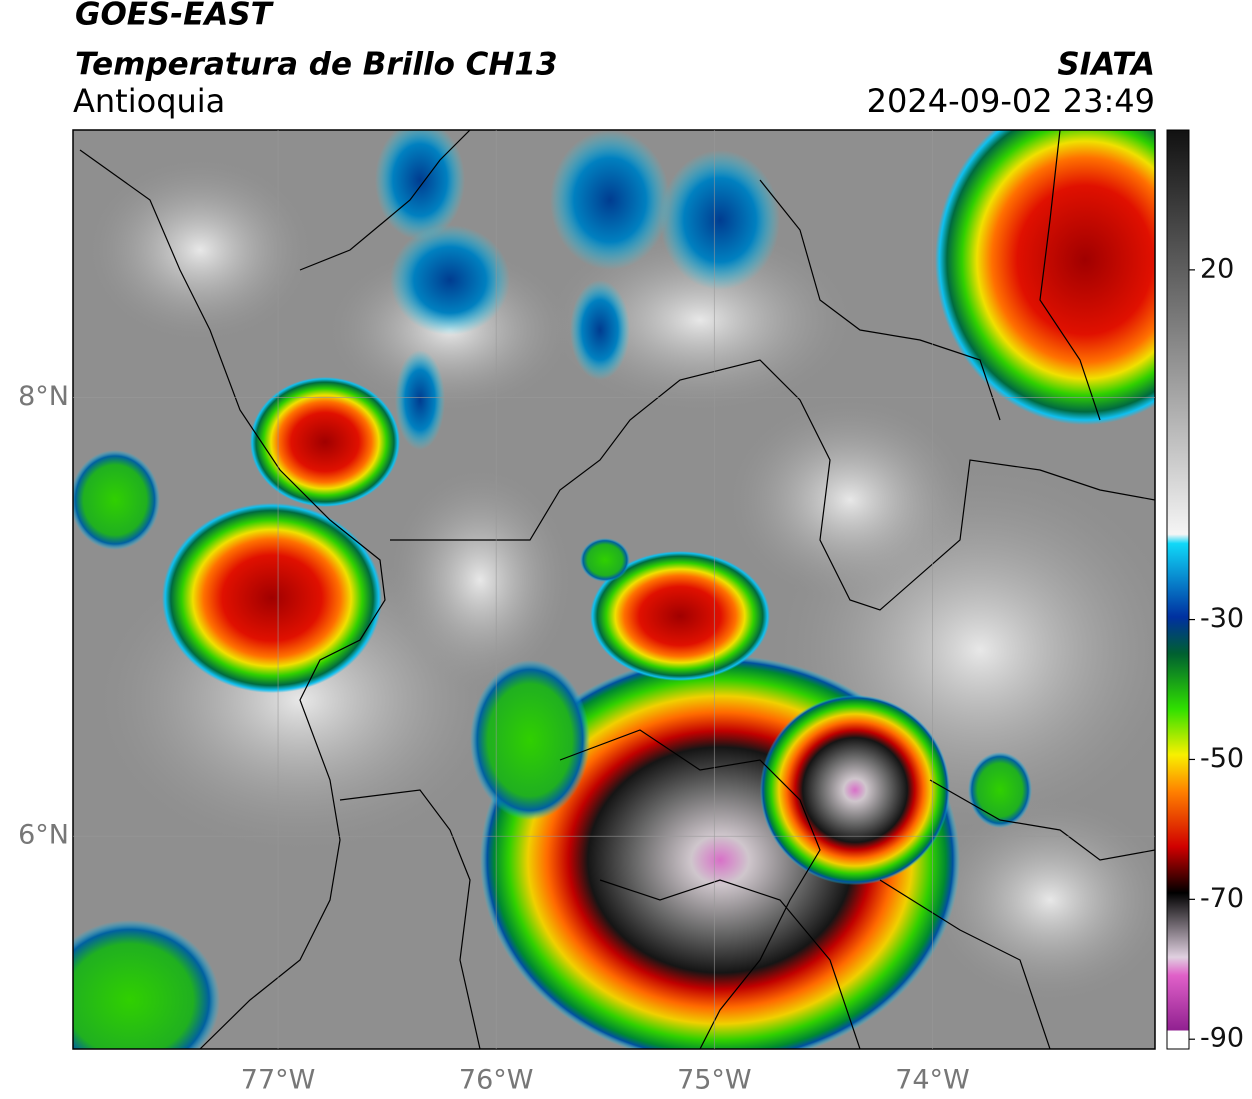 This screenshot has width=1252, height=1099. What do you see at coordinates (1222, 618) in the screenshot?
I see `colorbar-tick-label: -30` at bounding box center [1222, 618].